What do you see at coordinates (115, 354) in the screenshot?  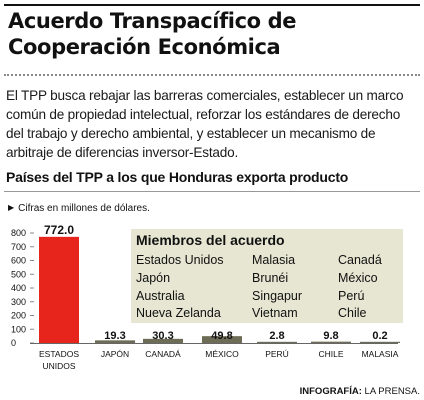 I see `x-tick-label: JAPÓN` at bounding box center [115, 354].